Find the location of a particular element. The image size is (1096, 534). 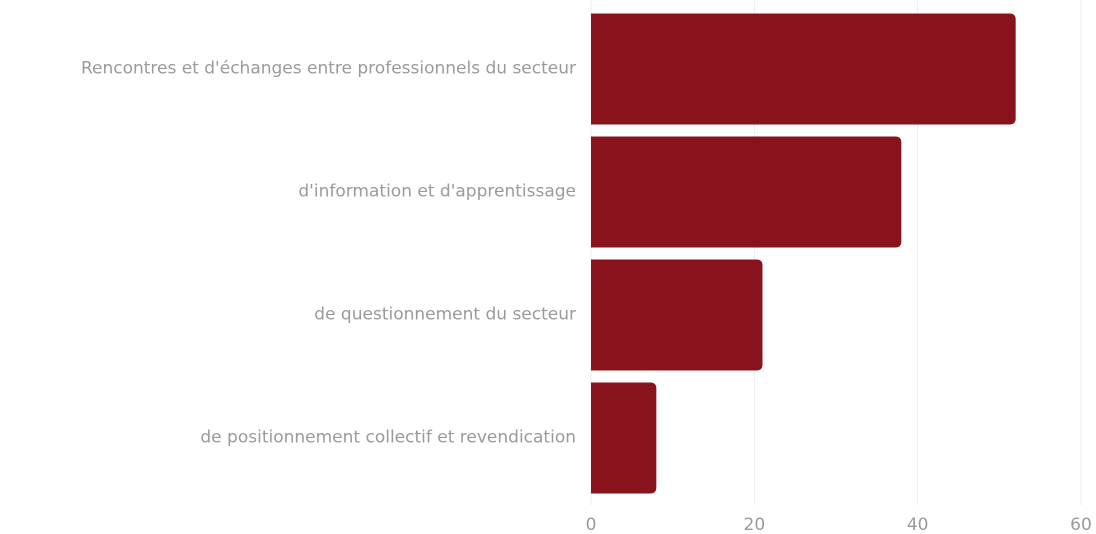

y-tick-label: d'information et d'apprentissage is located at coordinates (437, 192).